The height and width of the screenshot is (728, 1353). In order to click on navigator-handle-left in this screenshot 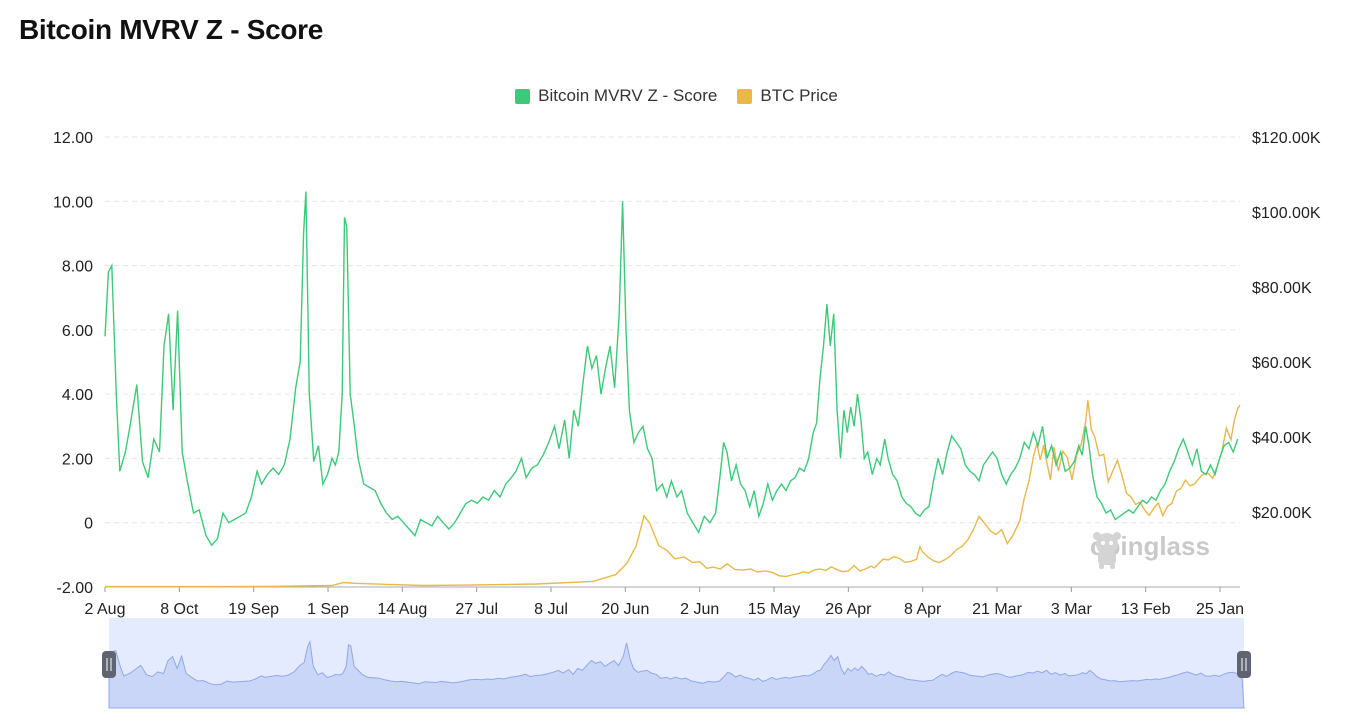, I will do `click(109, 664)`.